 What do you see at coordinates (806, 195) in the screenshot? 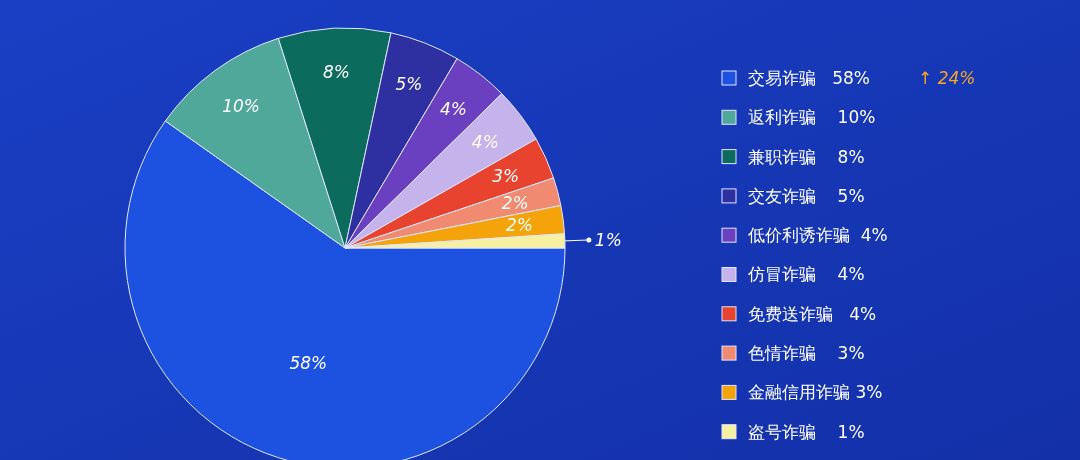
I see `legend-label: 交友诈骗 5%` at bounding box center [806, 195].